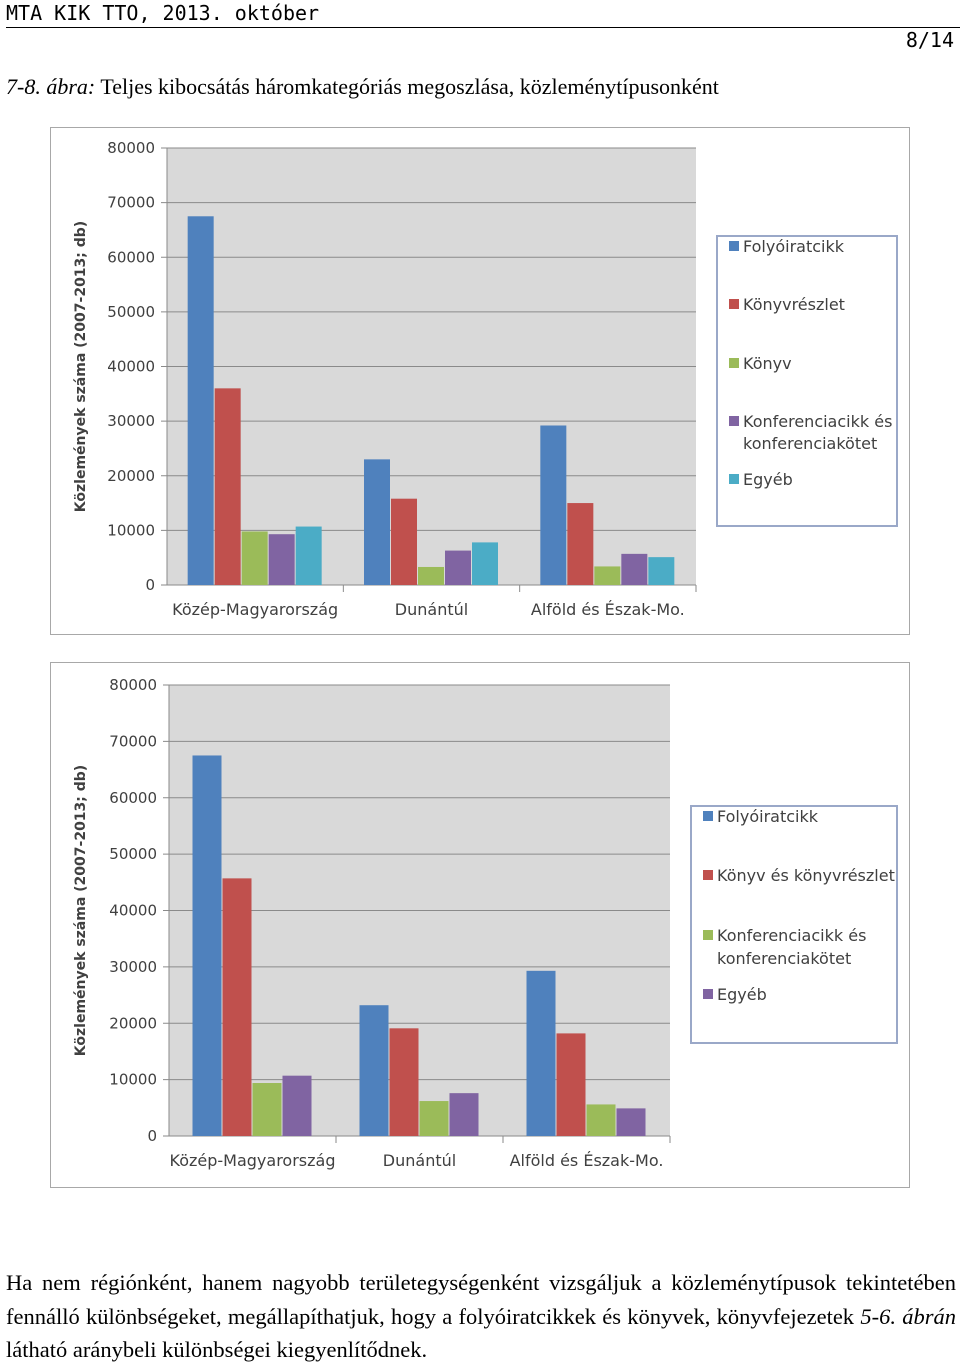 The image size is (960, 1367). I want to click on legend-swatch-konyv, so click(734, 363).